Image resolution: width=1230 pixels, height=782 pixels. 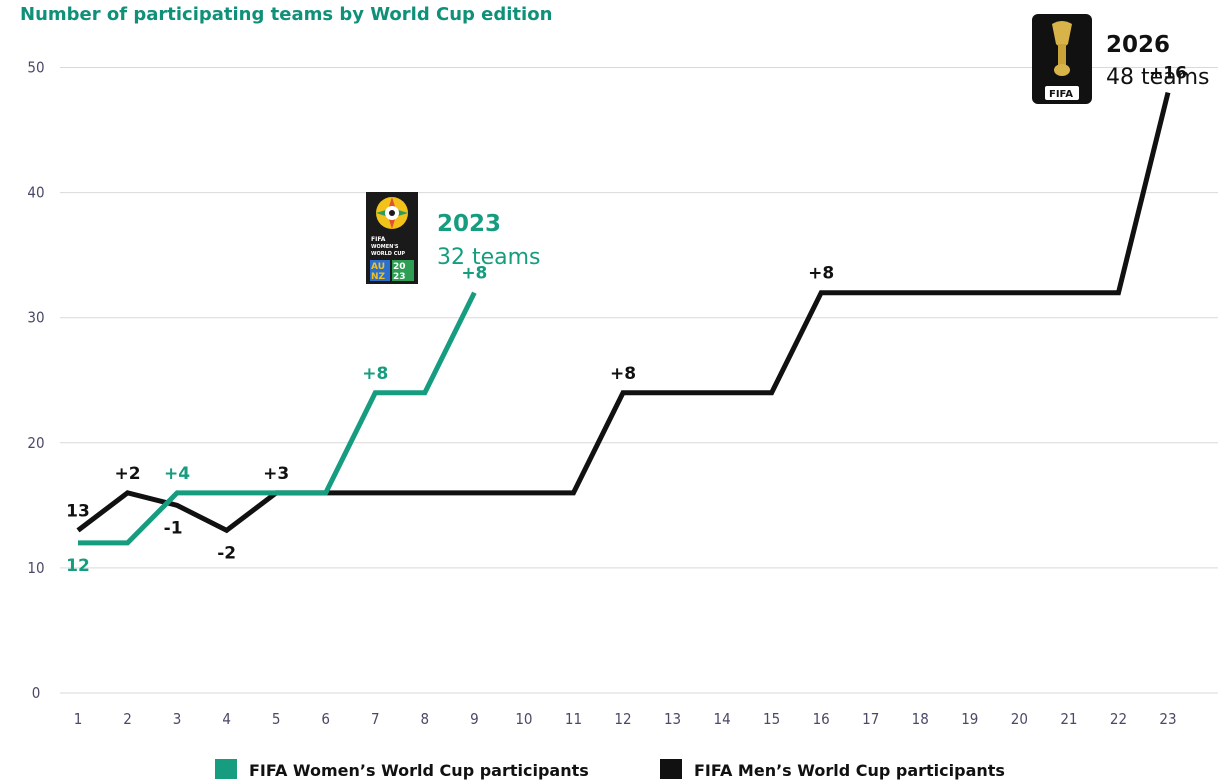 I want to click on x-tick-label: 16, so click(x=821, y=719).